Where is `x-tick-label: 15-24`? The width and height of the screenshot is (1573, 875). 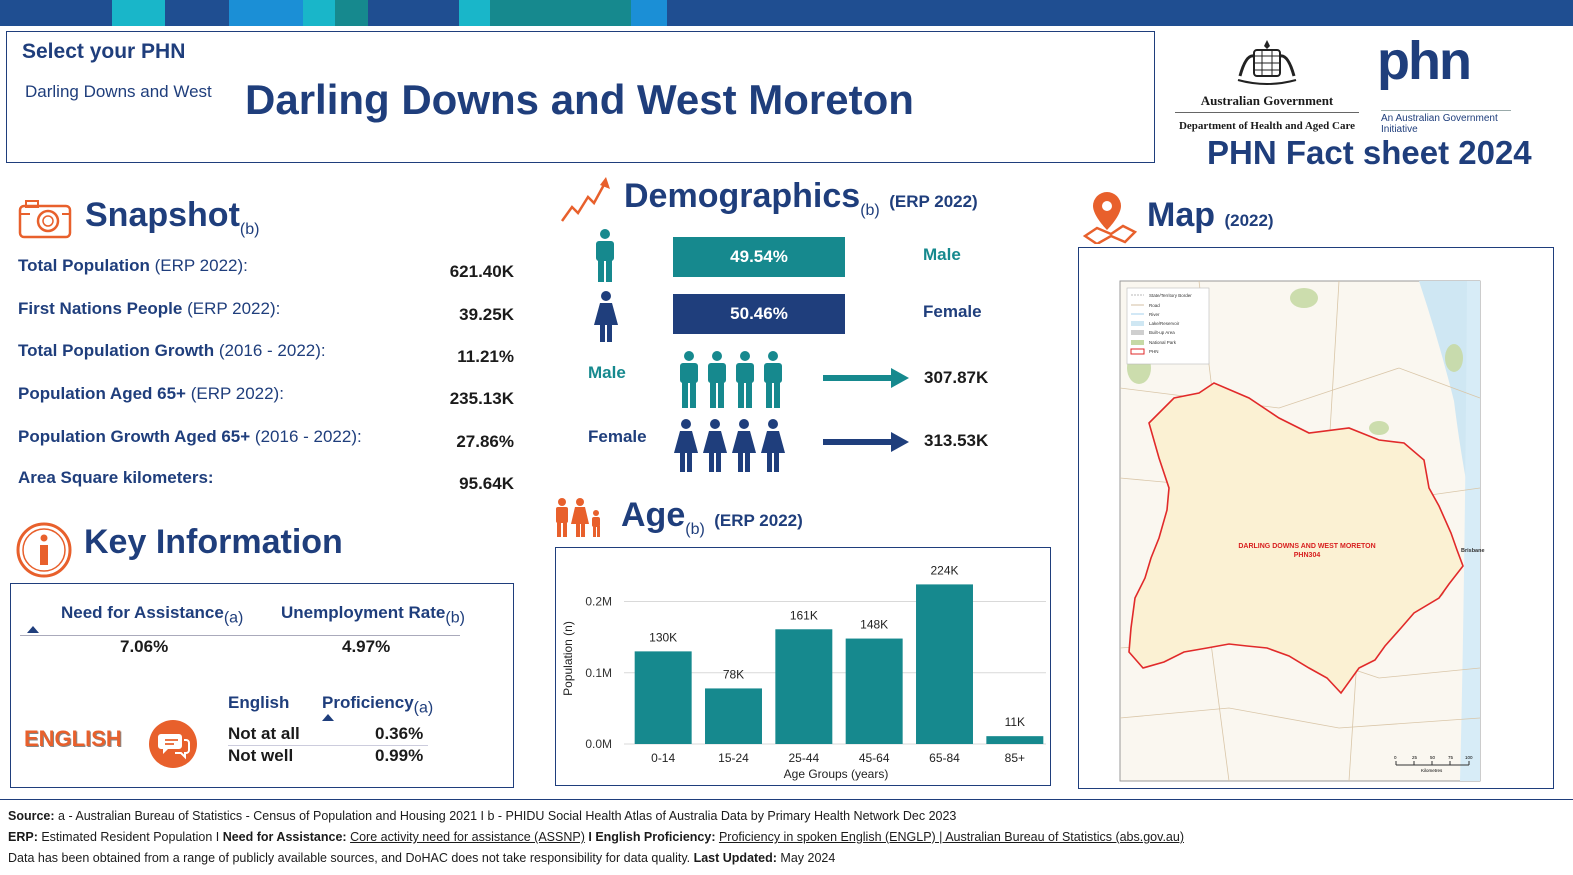
x-tick-label: 15-24 is located at coordinates (733, 758).